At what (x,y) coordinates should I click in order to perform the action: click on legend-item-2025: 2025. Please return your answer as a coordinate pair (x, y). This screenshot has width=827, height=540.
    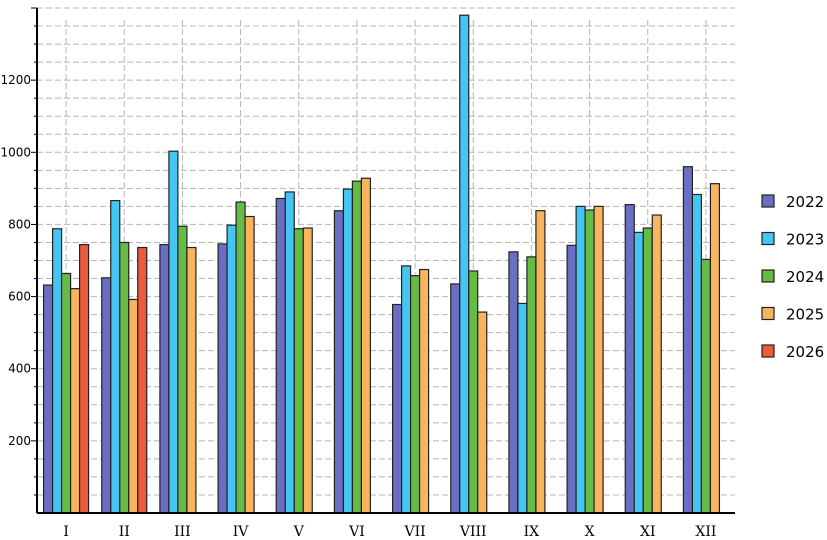
    Looking at the image, I should click on (792, 315).